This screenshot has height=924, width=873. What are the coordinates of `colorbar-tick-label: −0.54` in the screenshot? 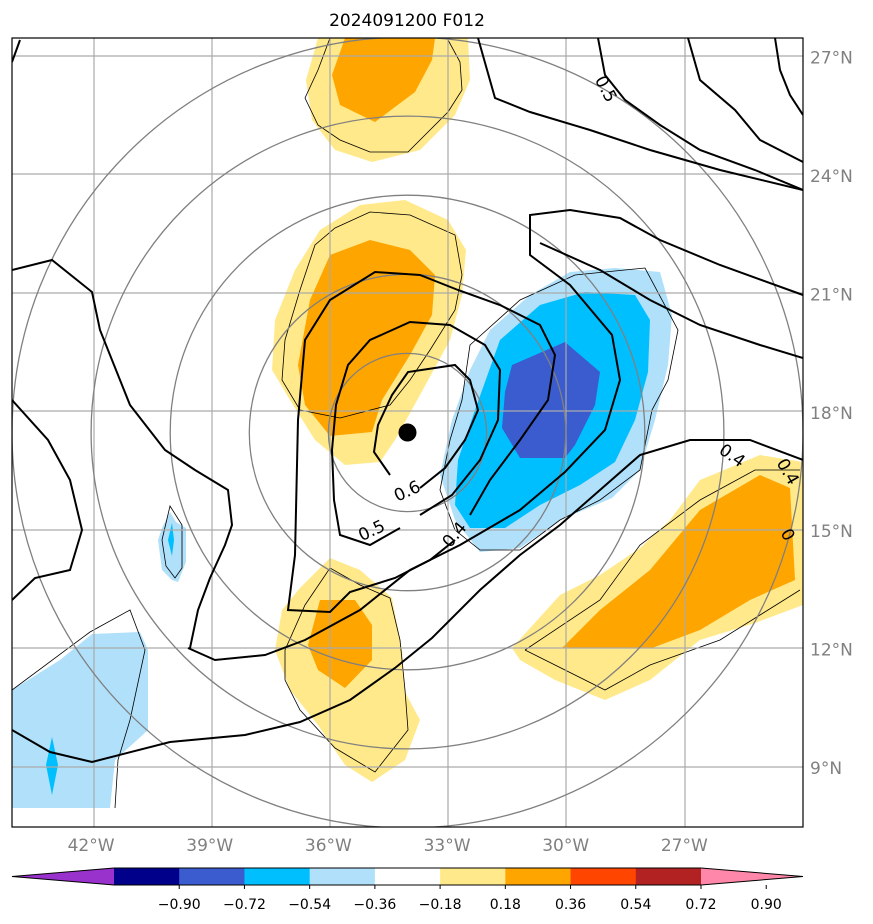 It's located at (309, 905).